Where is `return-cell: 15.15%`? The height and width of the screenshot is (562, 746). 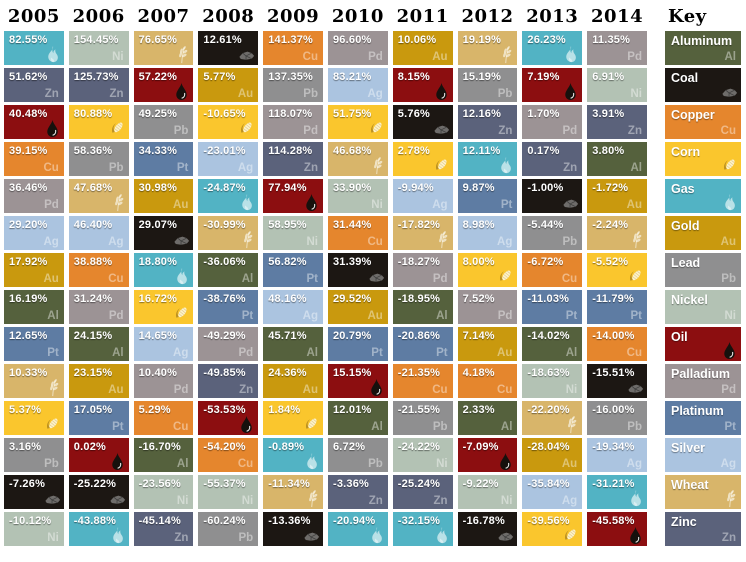
return-cell: 15.15% is located at coordinates (357, 381).